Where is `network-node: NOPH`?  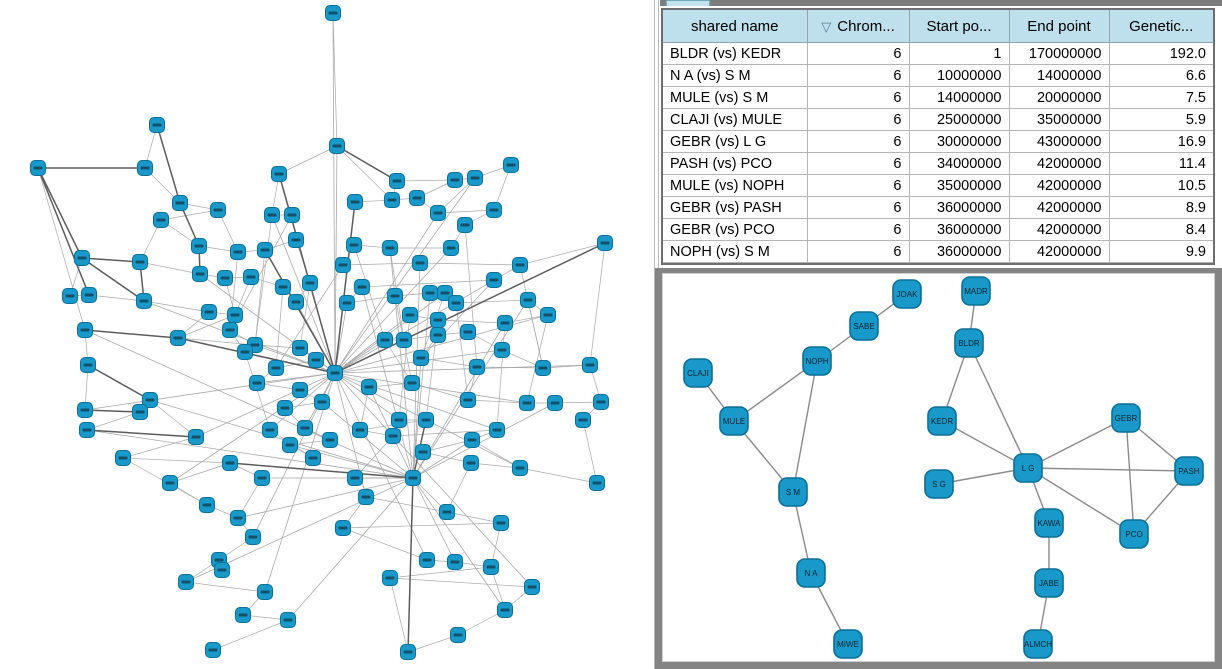 network-node: NOPH is located at coordinates (817, 361).